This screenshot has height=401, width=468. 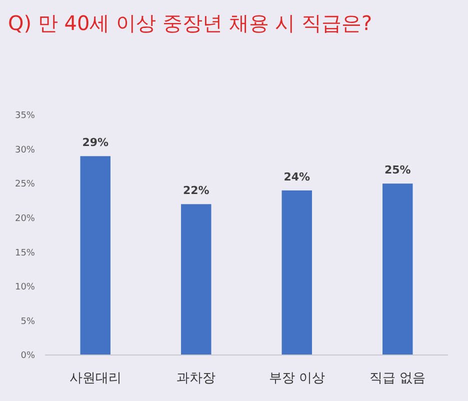 I want to click on y-tick-label: 10%, so click(x=25, y=287).